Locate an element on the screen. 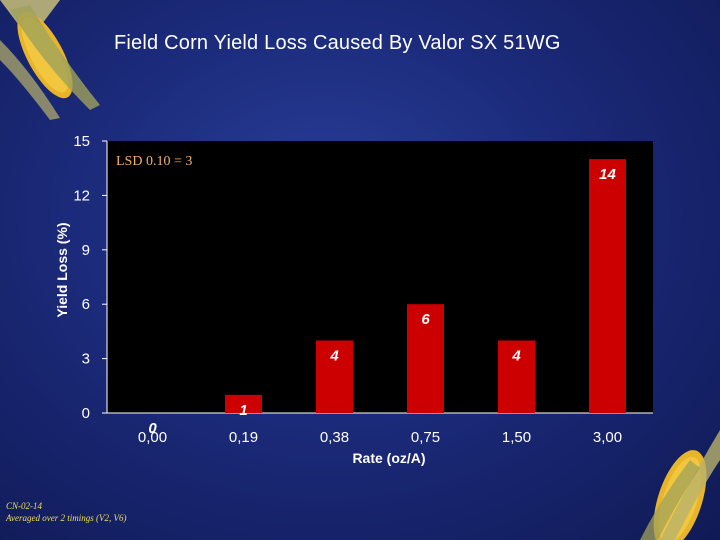 The height and width of the screenshot is (540, 720). bar-label-0: 0 is located at coordinates (152, 428).